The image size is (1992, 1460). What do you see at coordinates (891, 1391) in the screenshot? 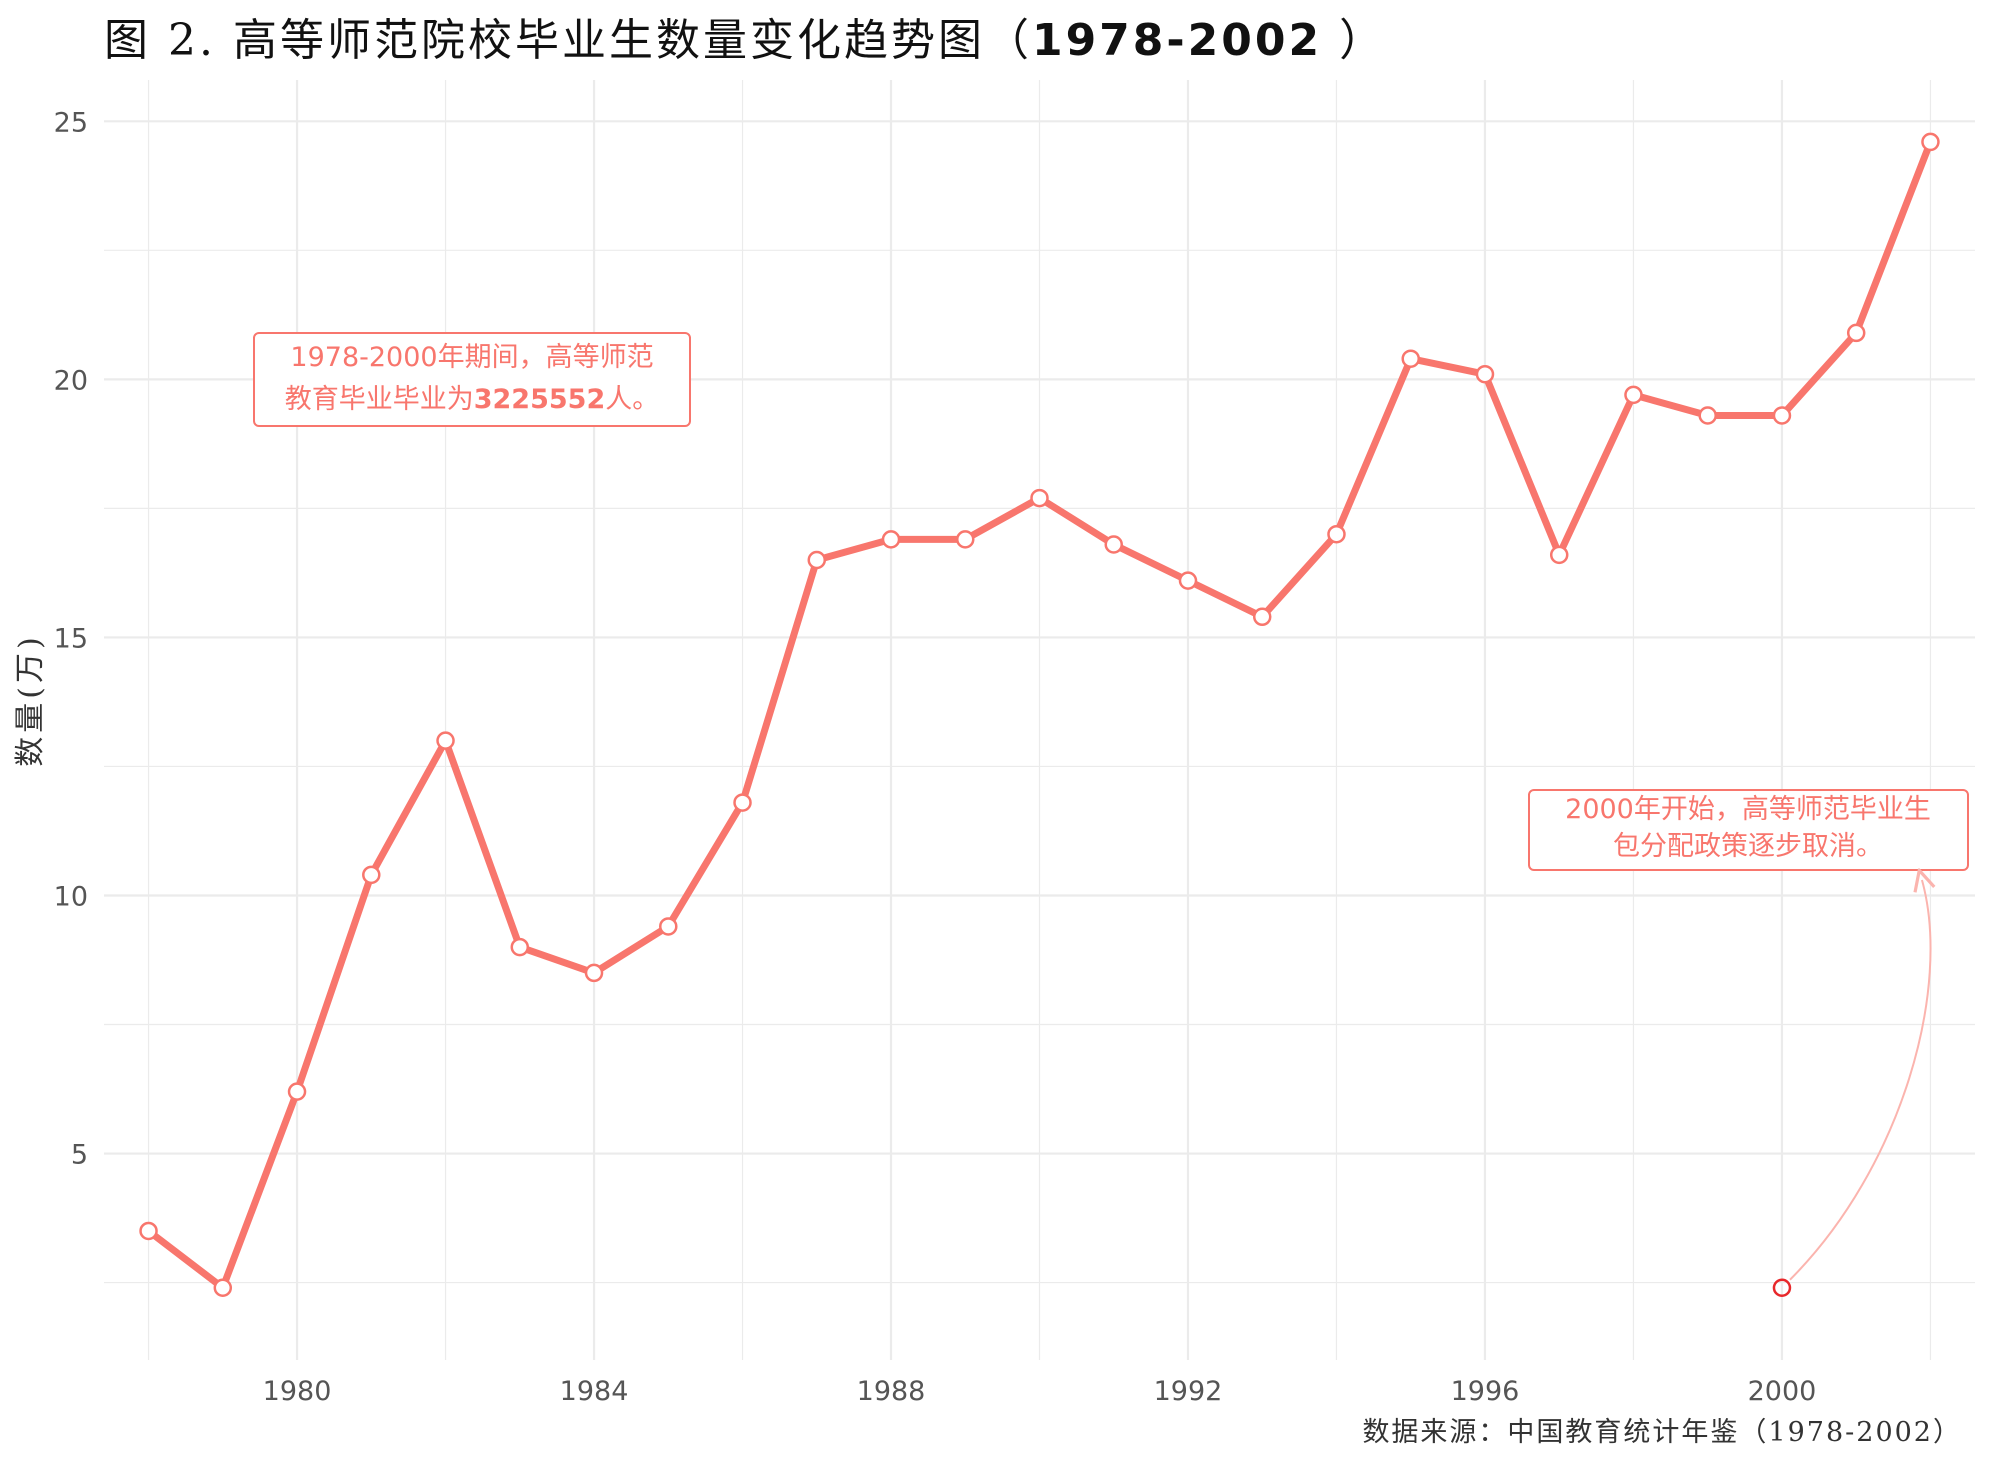
I see `x-tick-label: 1988` at bounding box center [891, 1391].